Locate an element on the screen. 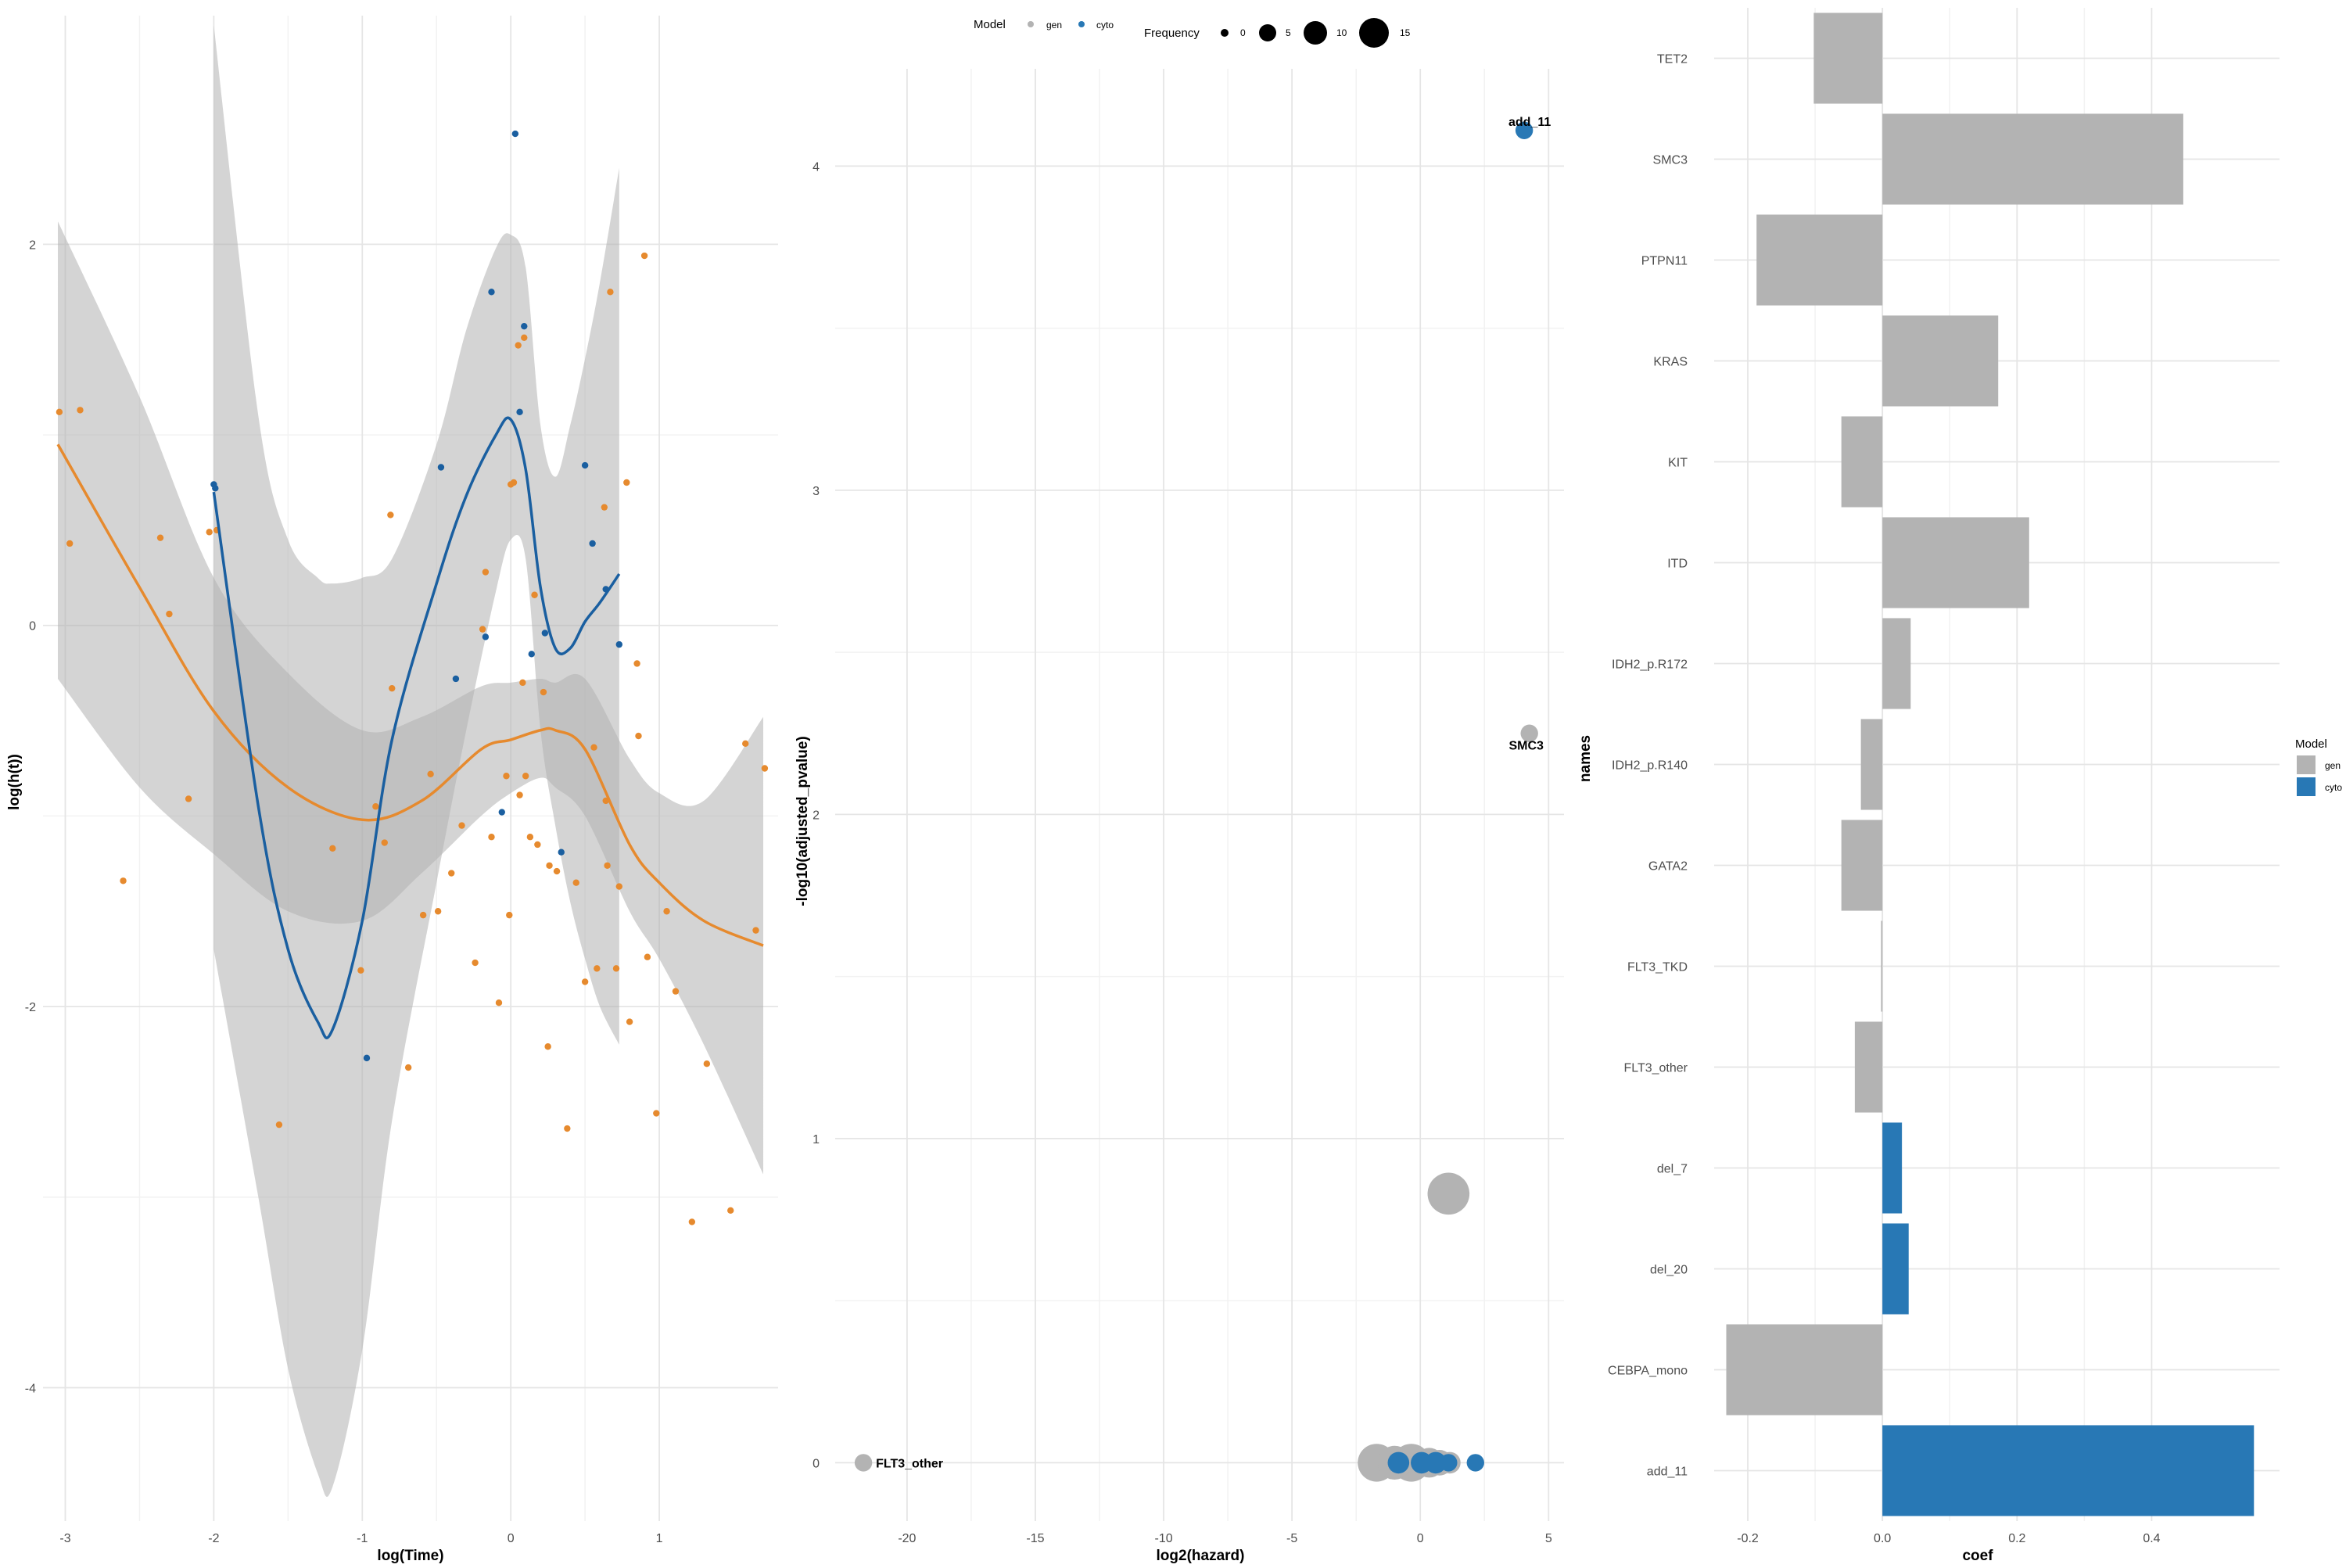  p3-bar-KRAS is located at coordinates (1941, 361).